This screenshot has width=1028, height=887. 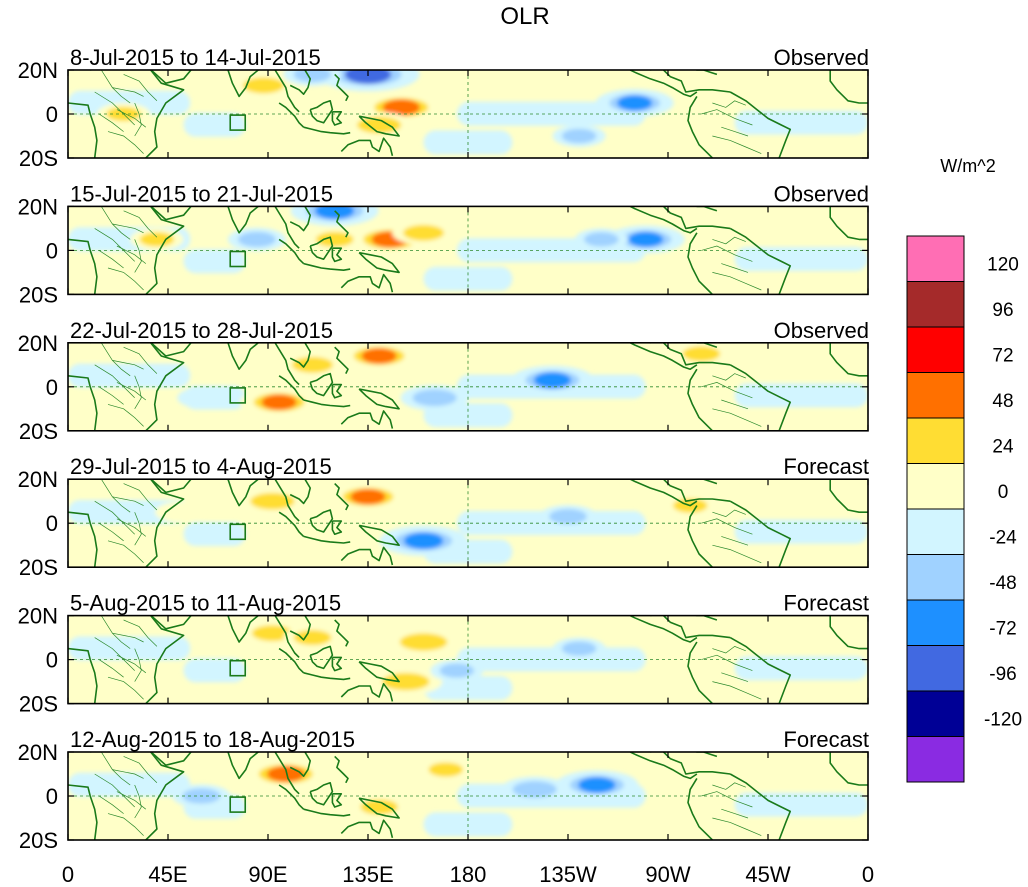 I want to click on lon-tick-label: 135W, so click(x=568, y=874).